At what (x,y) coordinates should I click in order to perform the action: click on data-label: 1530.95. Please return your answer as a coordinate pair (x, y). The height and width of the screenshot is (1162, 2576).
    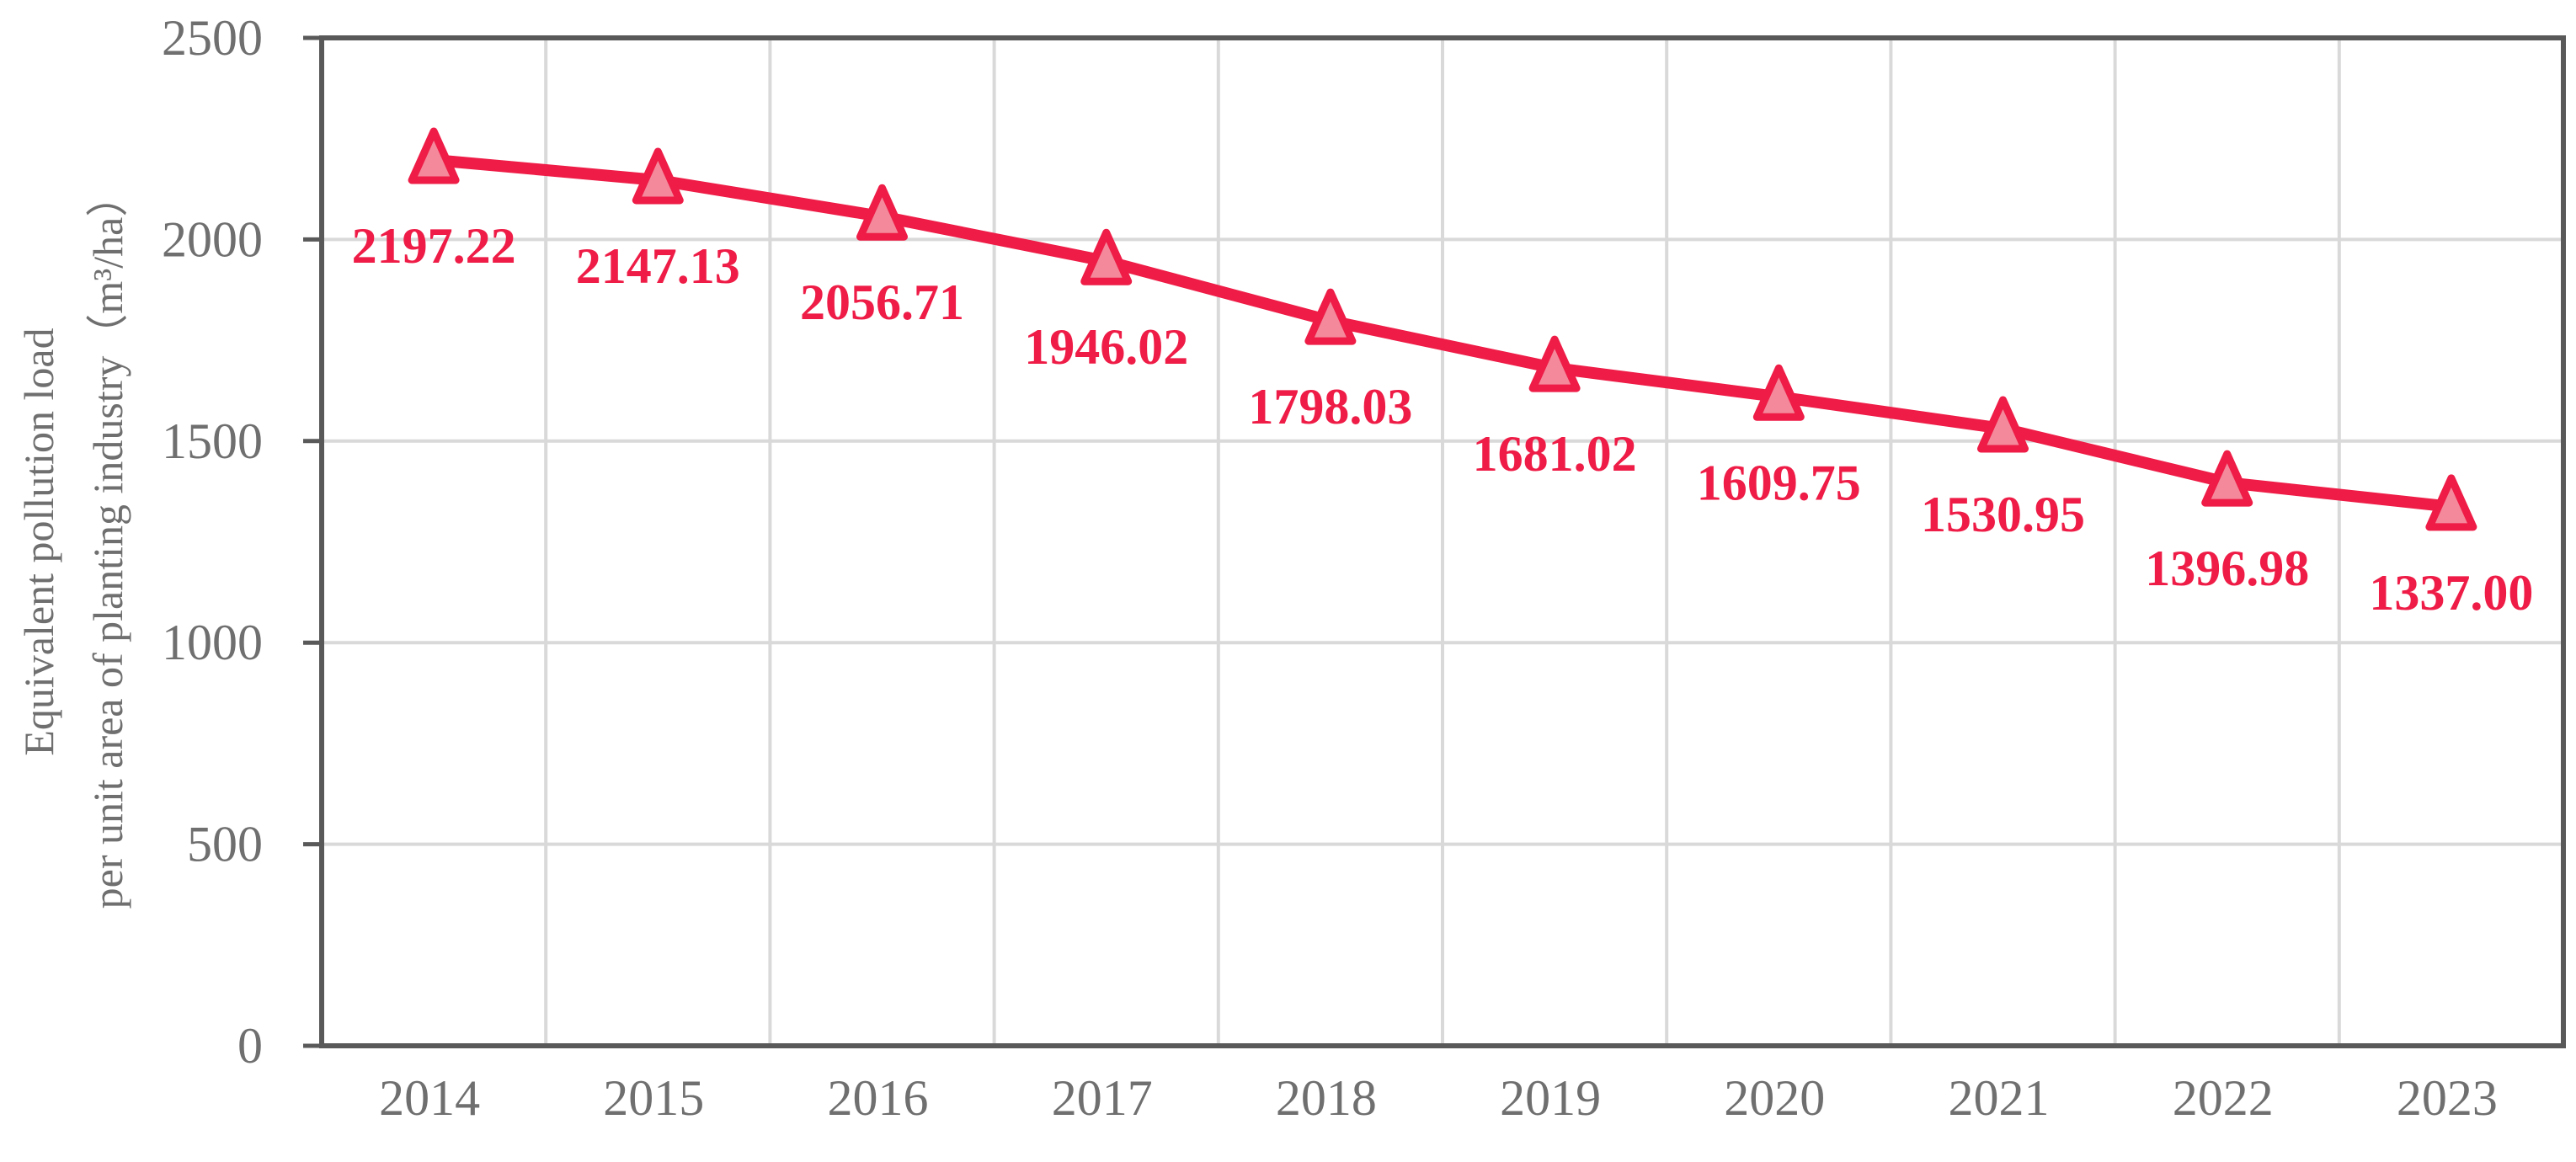
    Looking at the image, I should click on (2003, 514).